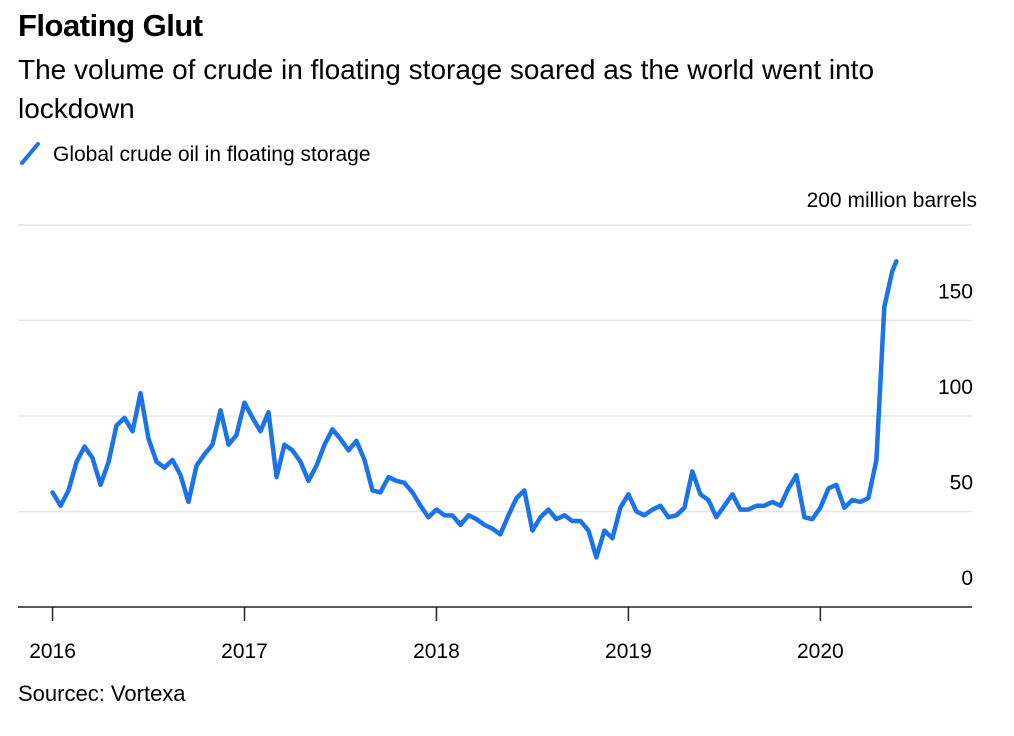  I want to click on x-tick-label: 2017, so click(244, 651).